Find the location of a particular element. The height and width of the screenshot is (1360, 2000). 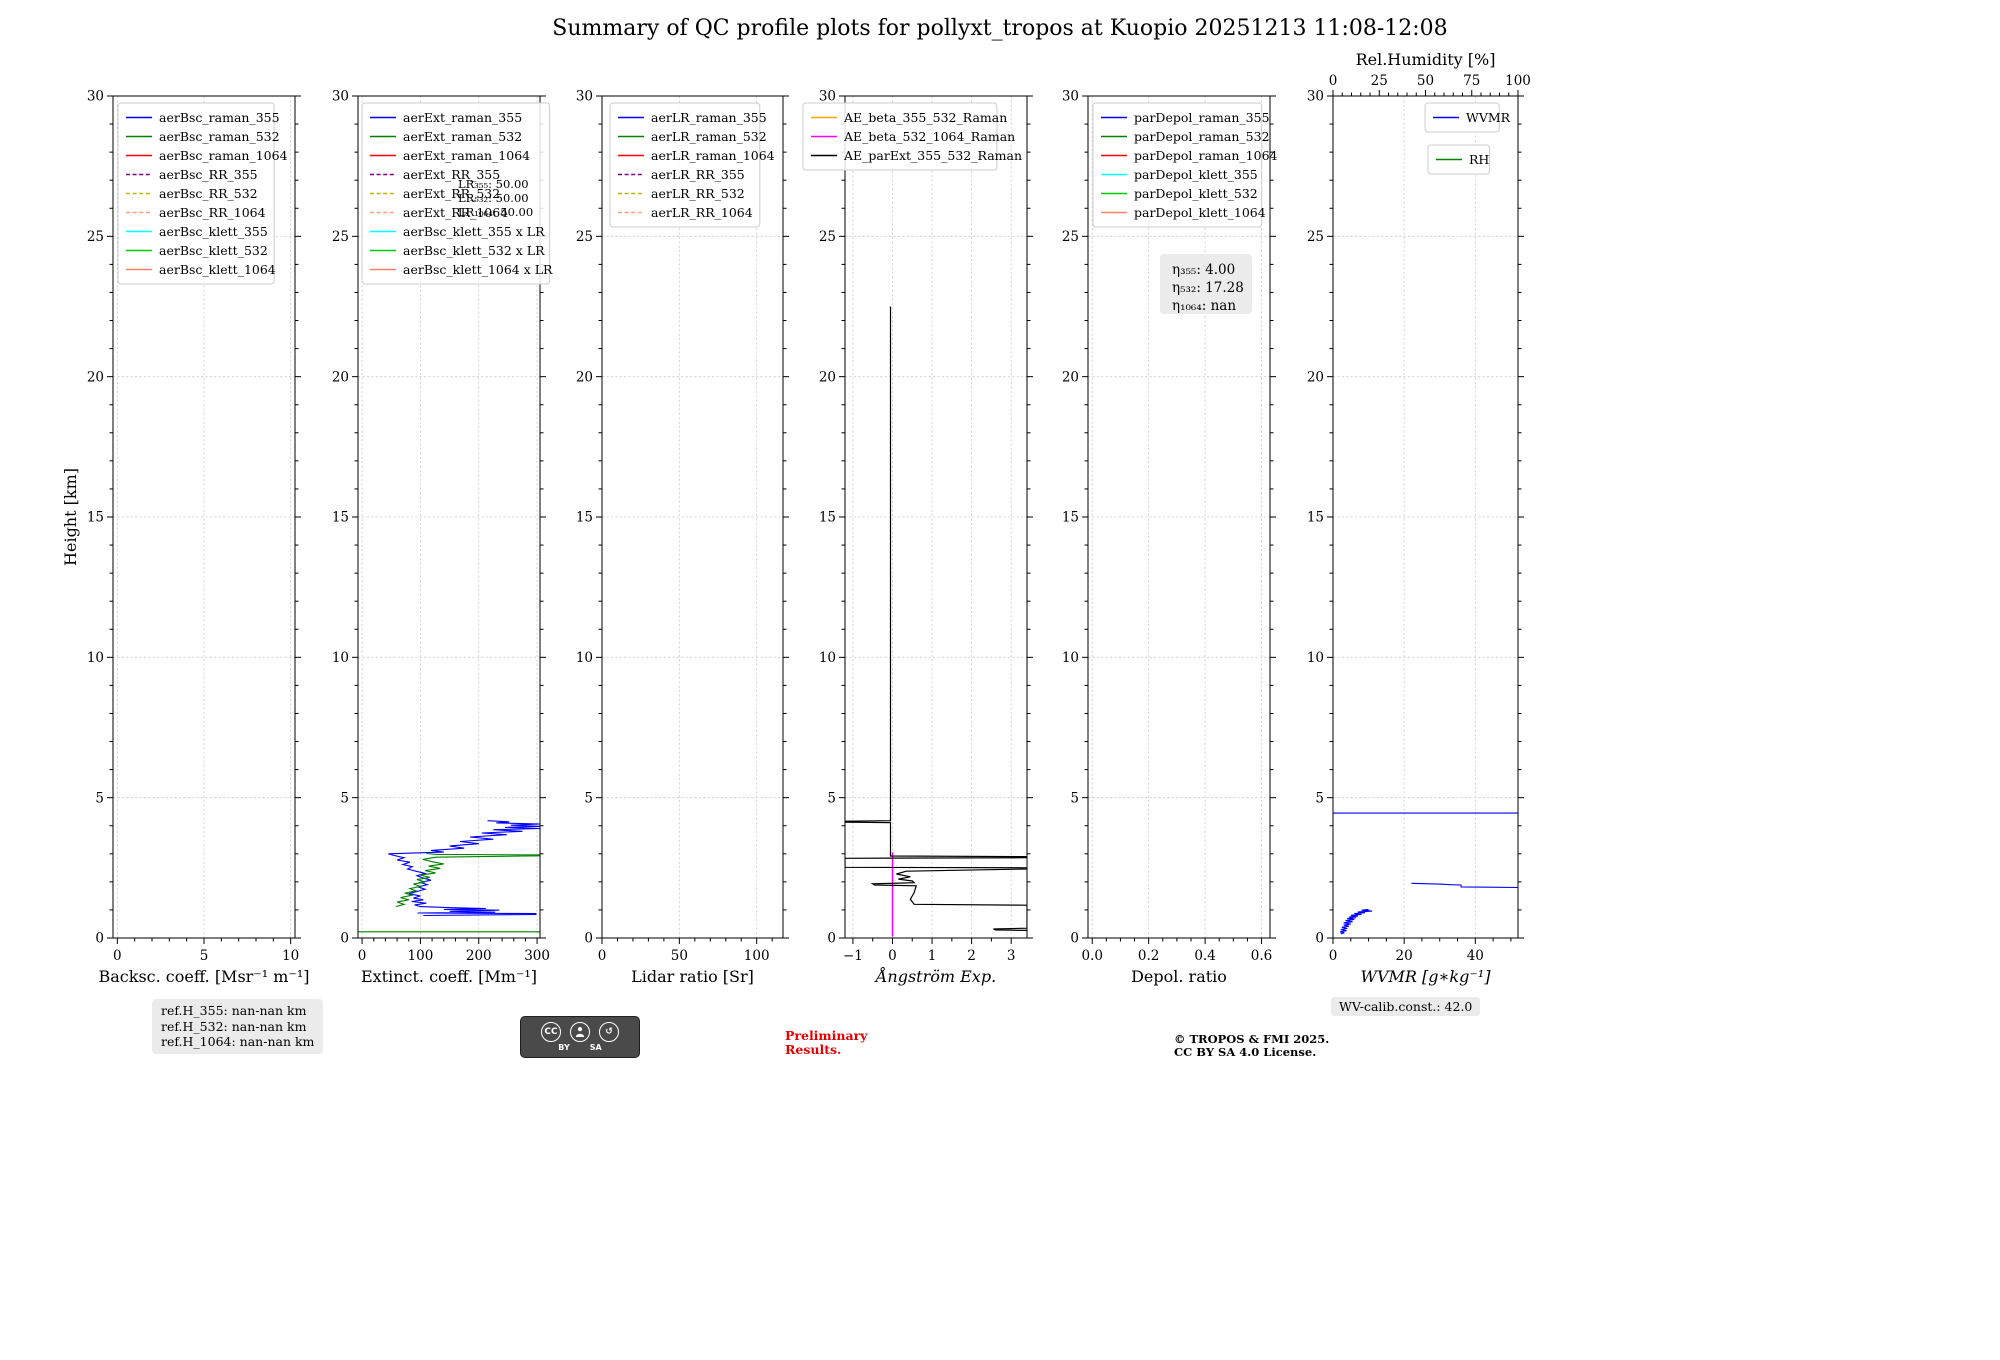

depol-ratio-xlabel: Depol. ratio is located at coordinates (1179, 976).